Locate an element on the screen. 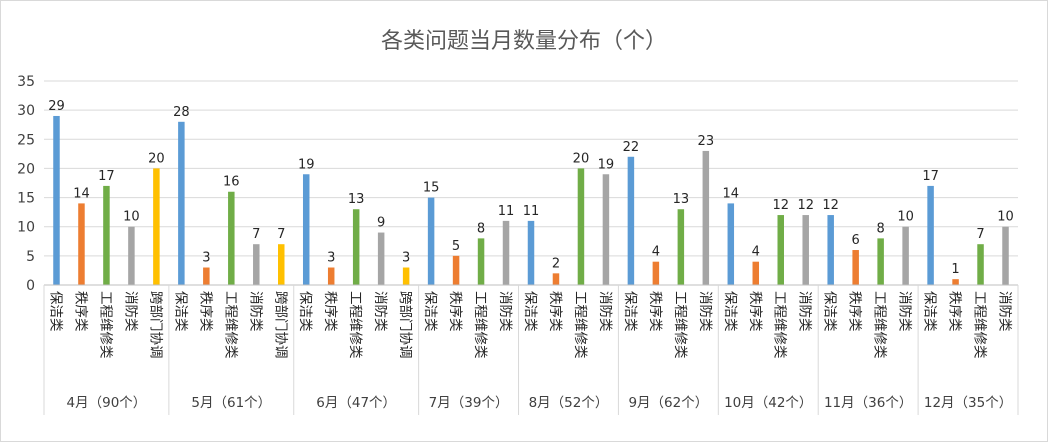 This screenshot has width=1048, height=442. data-label: 29 is located at coordinates (56, 106).